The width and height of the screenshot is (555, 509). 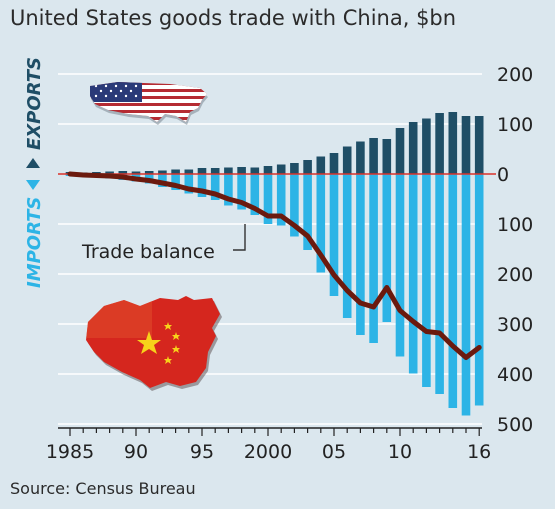 What do you see at coordinates (400, 452) in the screenshot?
I see `x-tick-label: 10` at bounding box center [400, 452].